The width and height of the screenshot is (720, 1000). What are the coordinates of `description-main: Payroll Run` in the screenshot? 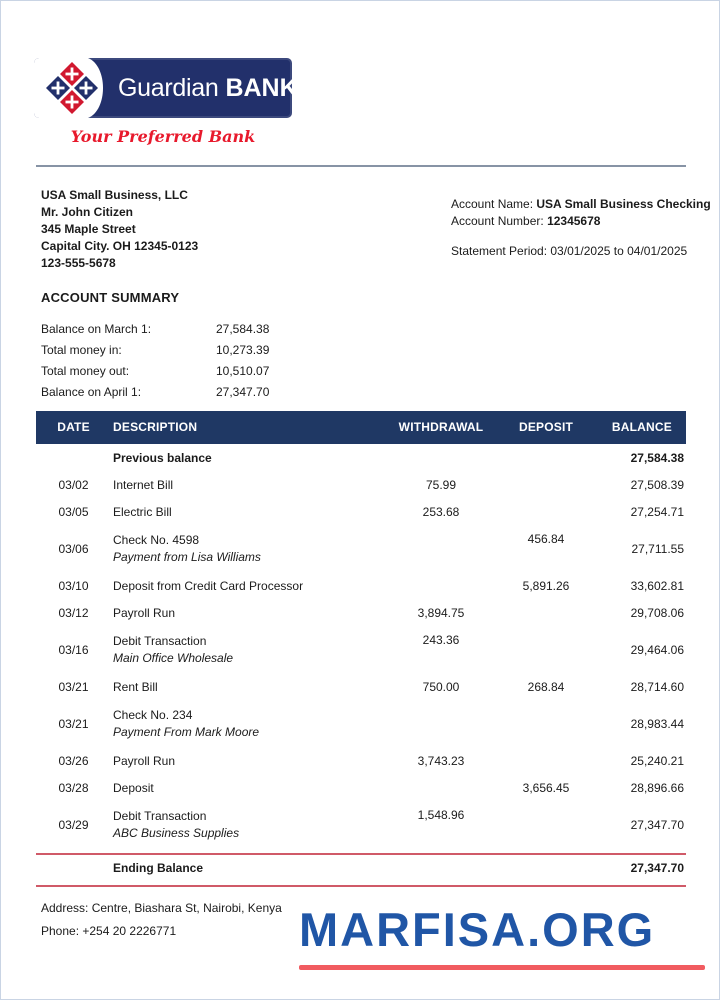 It's located at (144, 612).